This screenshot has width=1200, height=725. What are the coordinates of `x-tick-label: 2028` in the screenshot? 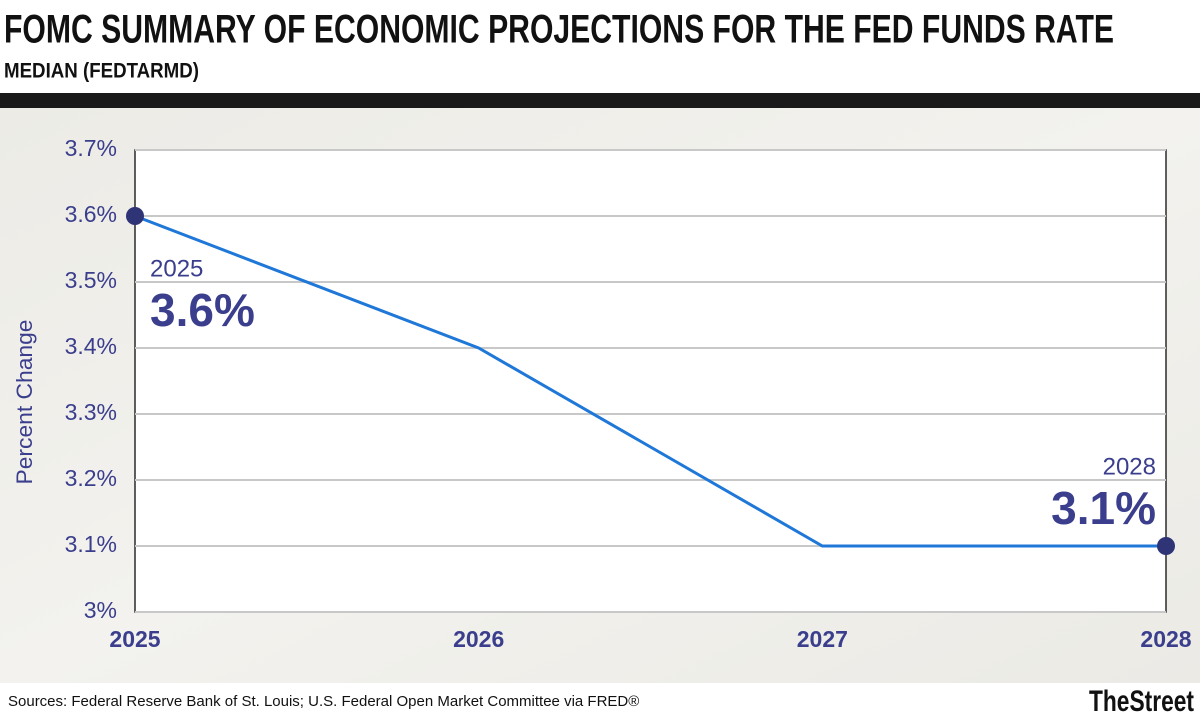 It's located at (1165, 639).